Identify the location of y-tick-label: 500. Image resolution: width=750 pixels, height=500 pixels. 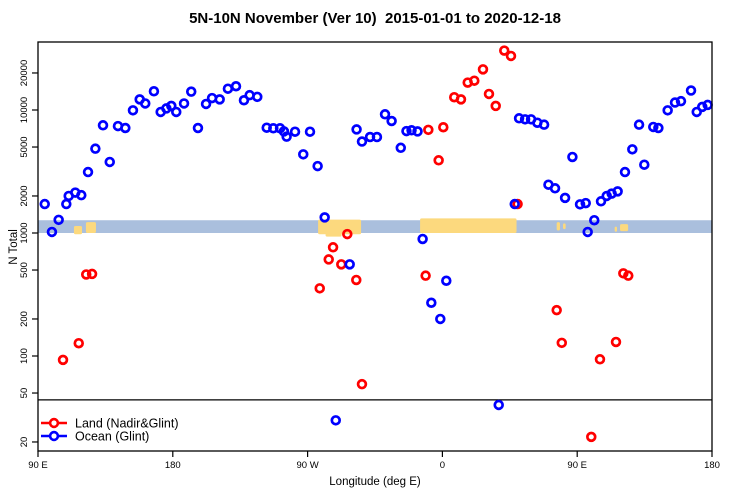
(24, 270).